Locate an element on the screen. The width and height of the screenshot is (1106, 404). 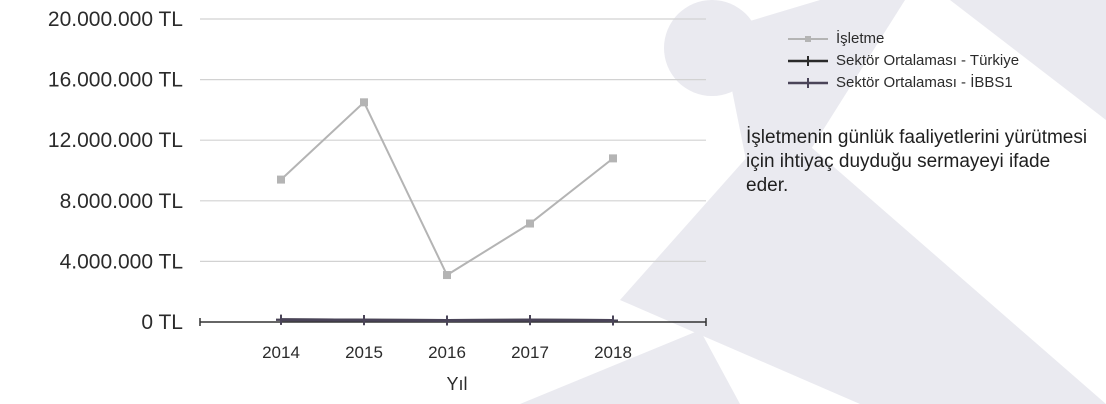
legend-label-isletme: İşletme is located at coordinates (860, 38).